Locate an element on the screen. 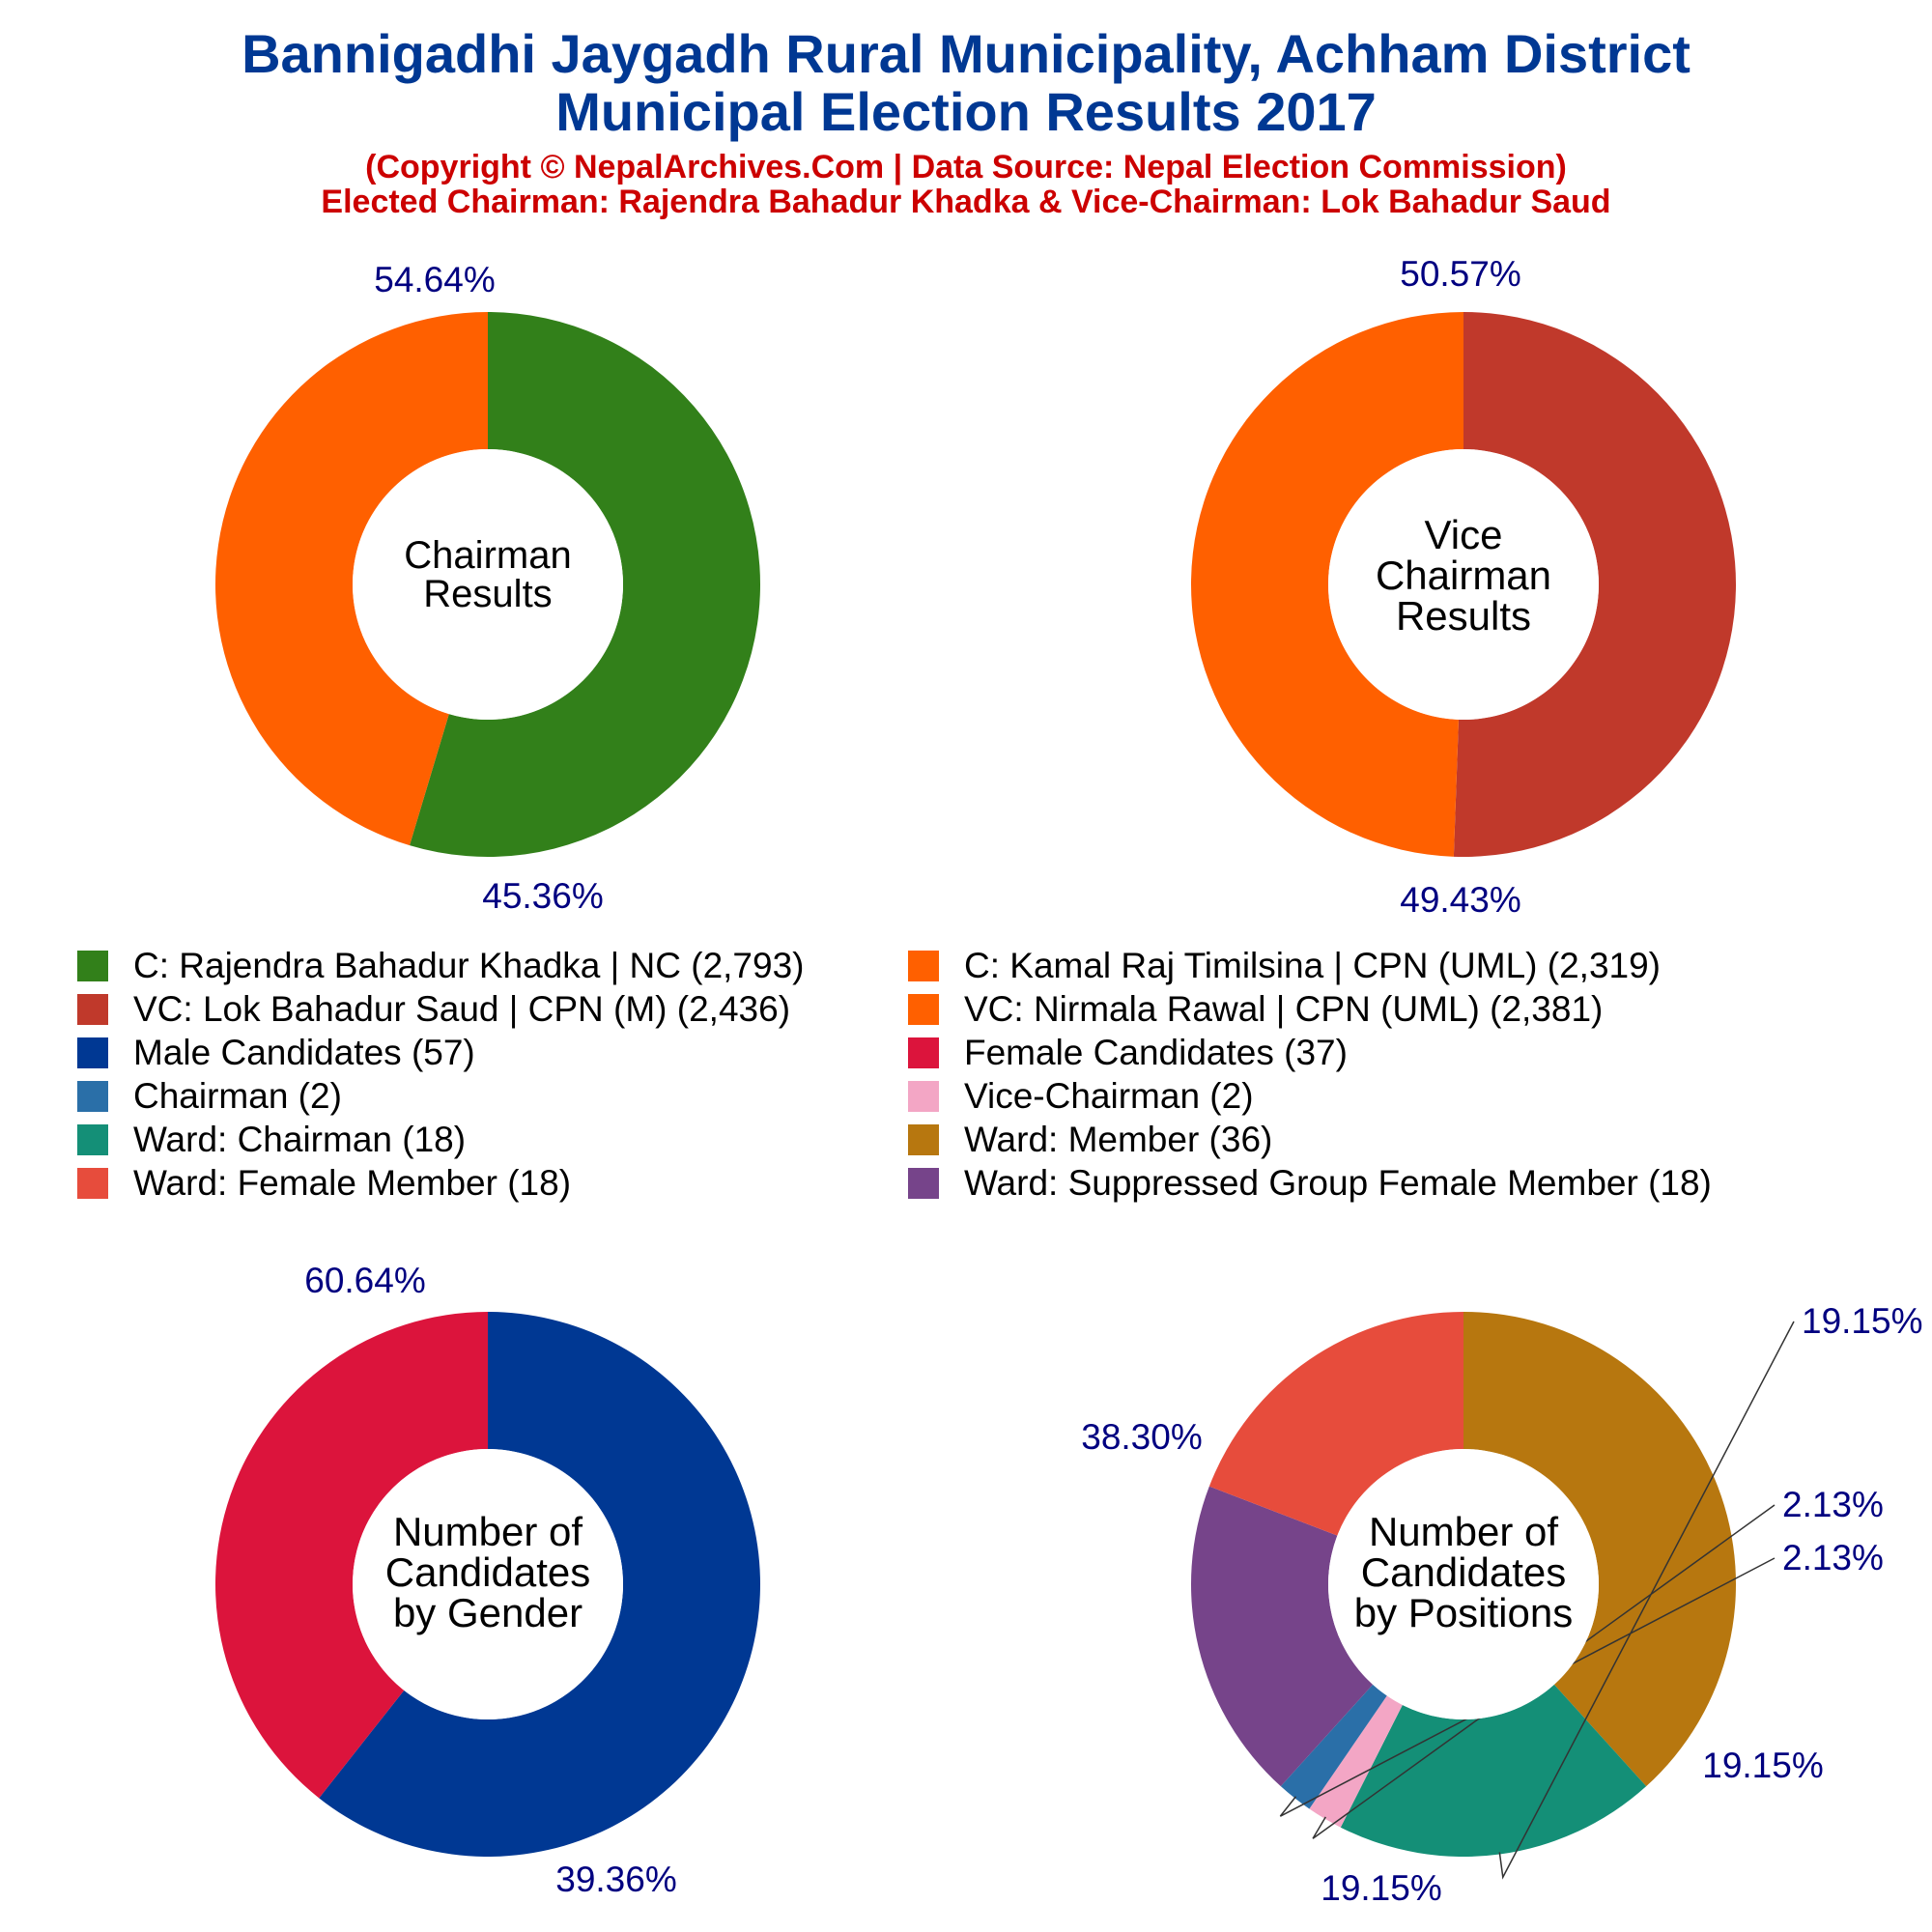 The image size is (1932, 1932). legend-item: Ward: Member (36) is located at coordinates (1090, 1140).